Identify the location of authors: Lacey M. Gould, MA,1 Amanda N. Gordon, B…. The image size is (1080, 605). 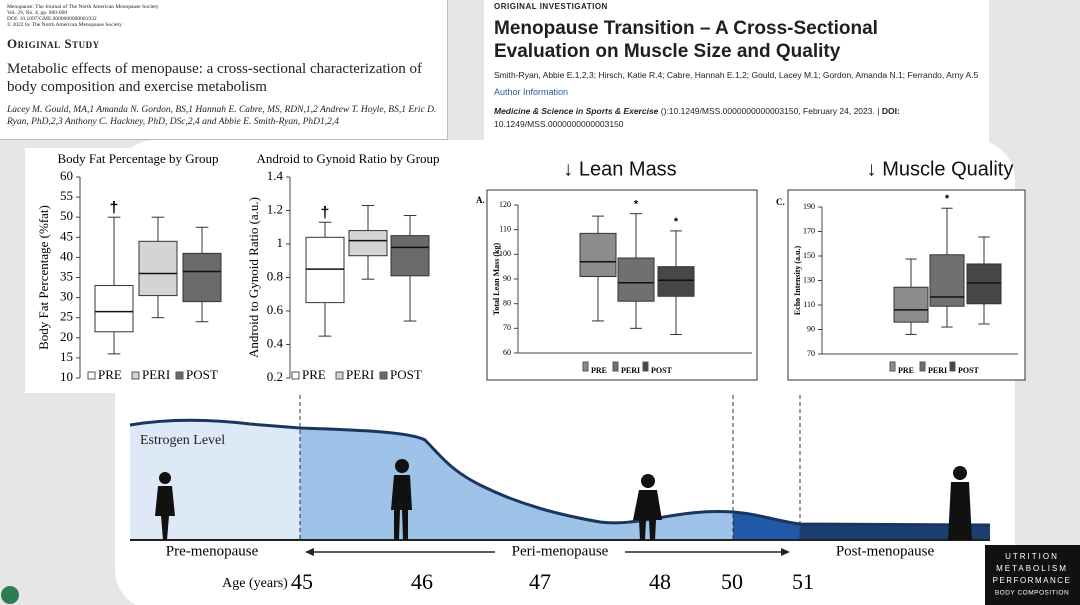
(222, 116).